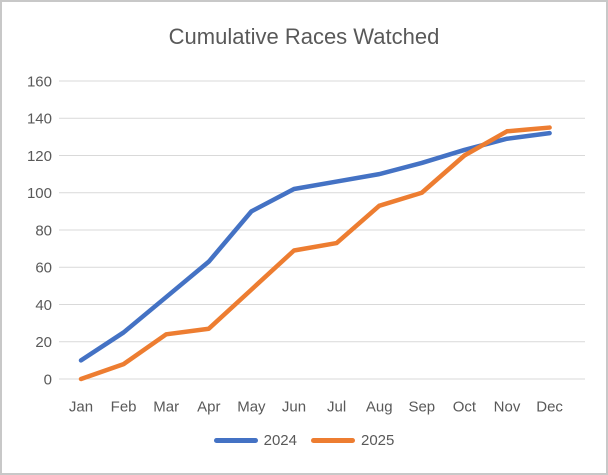  I want to click on y-axis-tick-label: 0, so click(48, 379).